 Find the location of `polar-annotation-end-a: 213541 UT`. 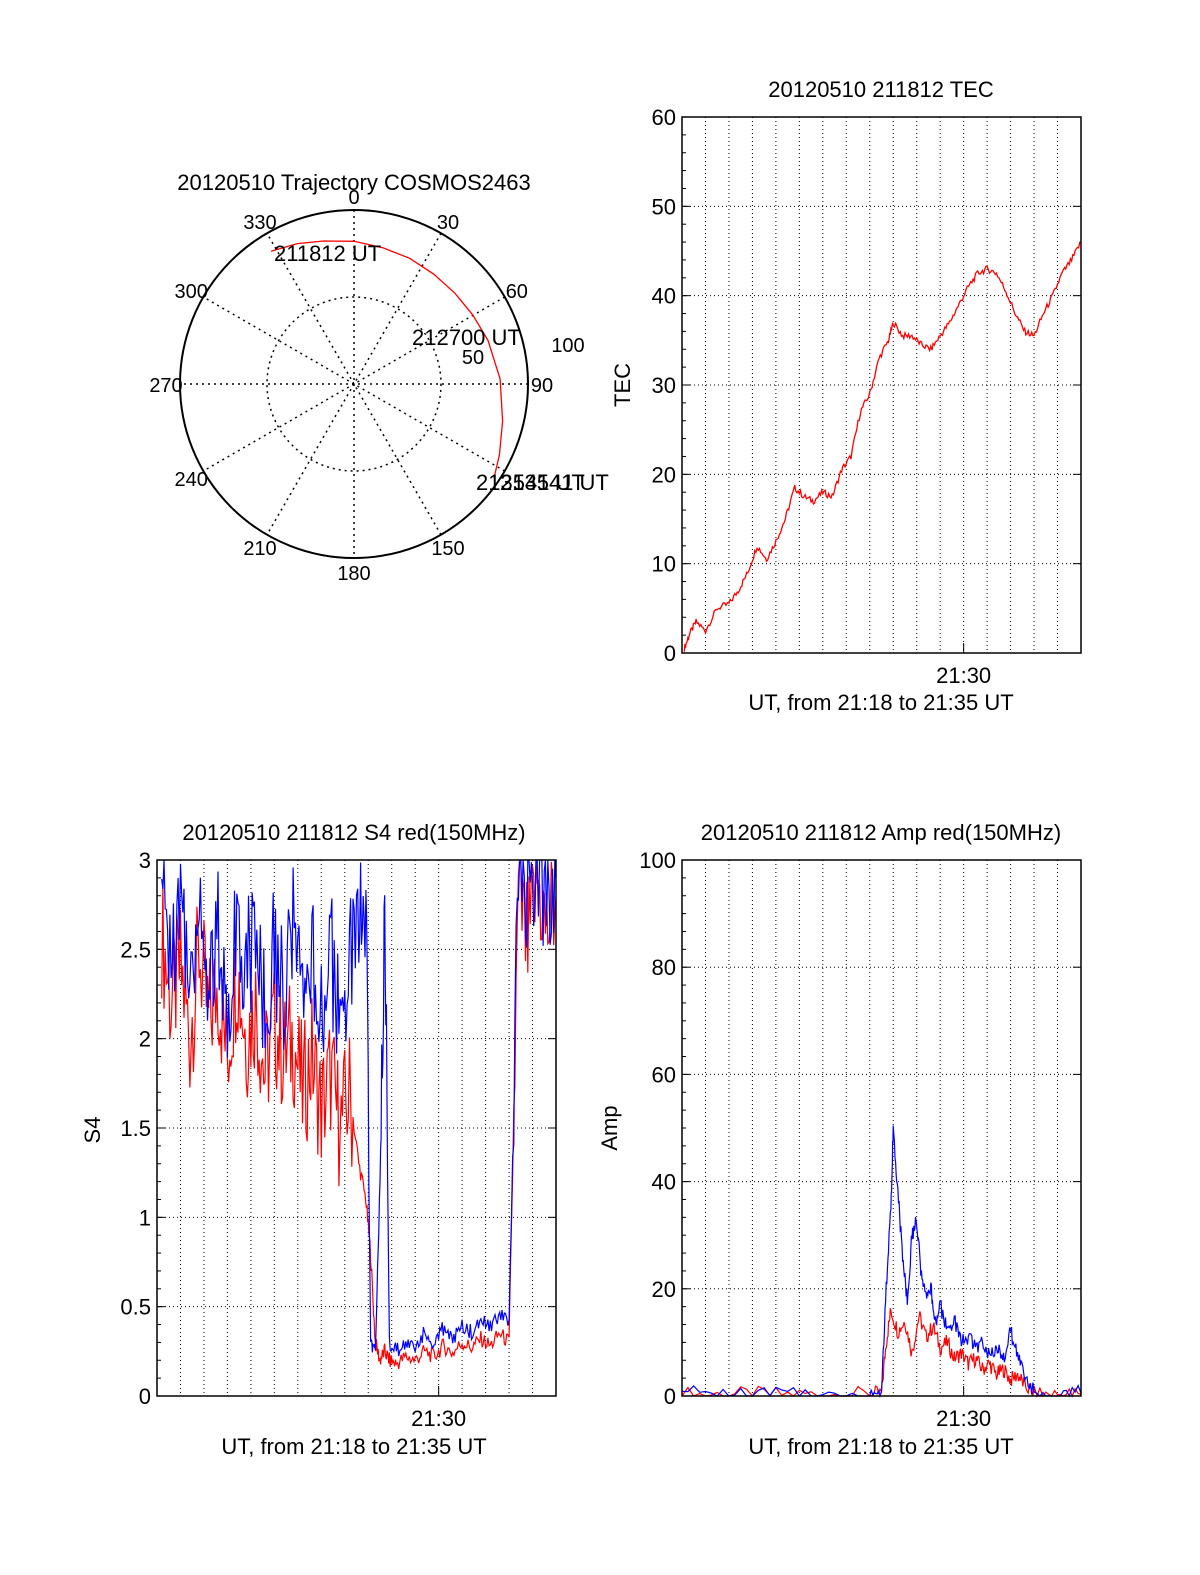

polar-annotation-end-a: 213541 UT is located at coordinates (530, 482).